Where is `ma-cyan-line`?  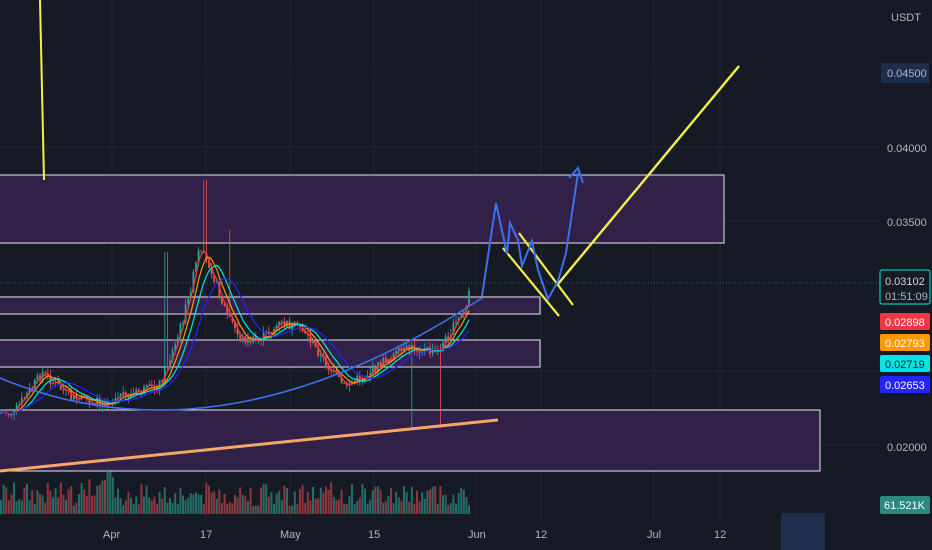 ma-cyan-line is located at coordinates (235, 339).